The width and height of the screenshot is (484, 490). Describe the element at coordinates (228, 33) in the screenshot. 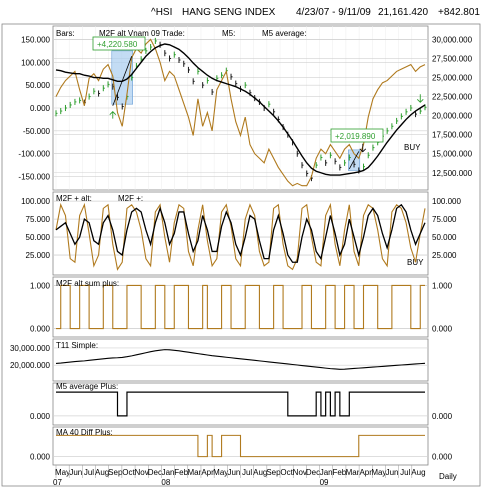

I see `legend-m5: M5:` at that location.